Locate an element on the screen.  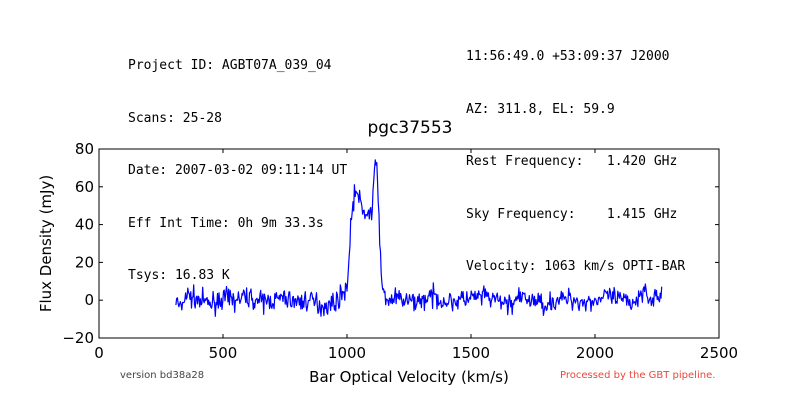
x-axis-label: Bar Optical Velocity (km/s) is located at coordinates (409, 377).